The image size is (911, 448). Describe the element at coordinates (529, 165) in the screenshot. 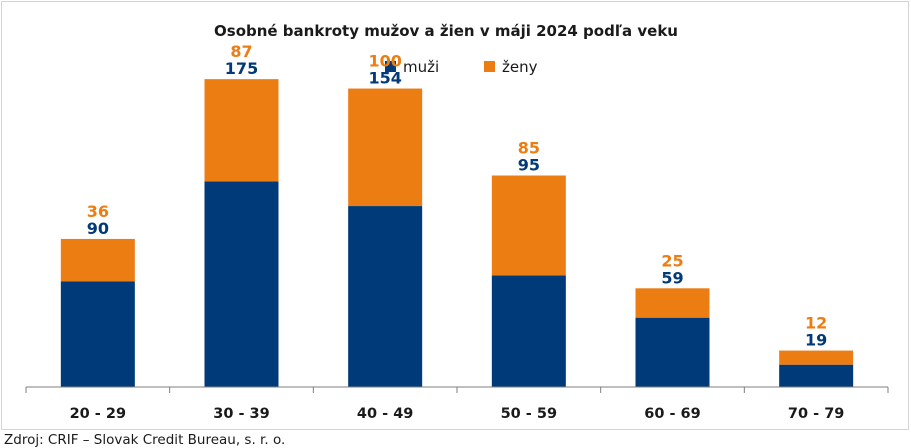

I see `data-label-mu-i-50-59: 95` at that location.